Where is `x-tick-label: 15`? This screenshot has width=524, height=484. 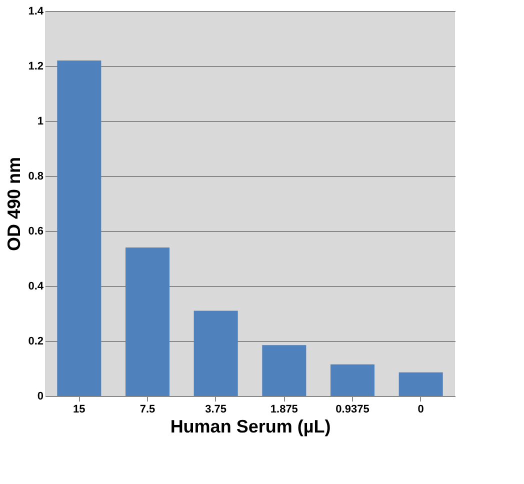
x-tick-label: 15 is located at coordinates (79, 410).